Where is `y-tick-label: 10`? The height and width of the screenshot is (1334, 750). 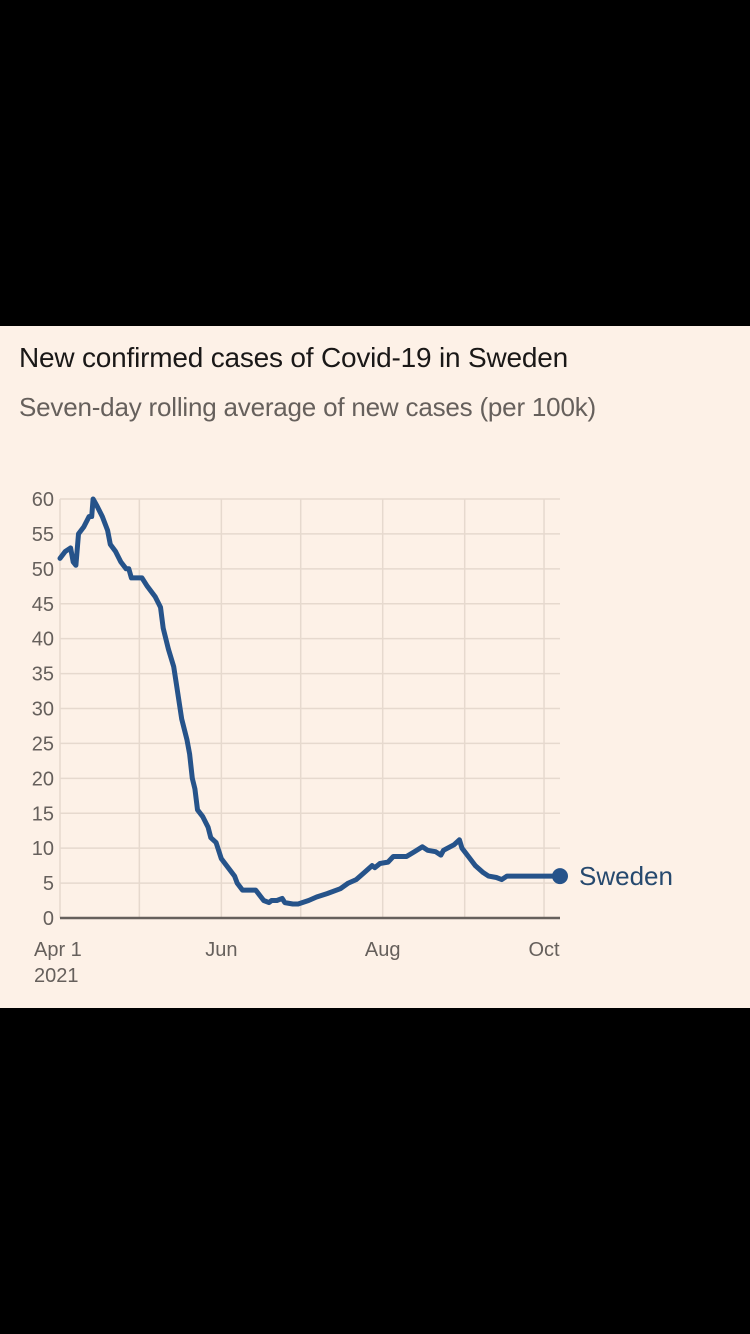 y-tick-label: 10 is located at coordinates (43, 849).